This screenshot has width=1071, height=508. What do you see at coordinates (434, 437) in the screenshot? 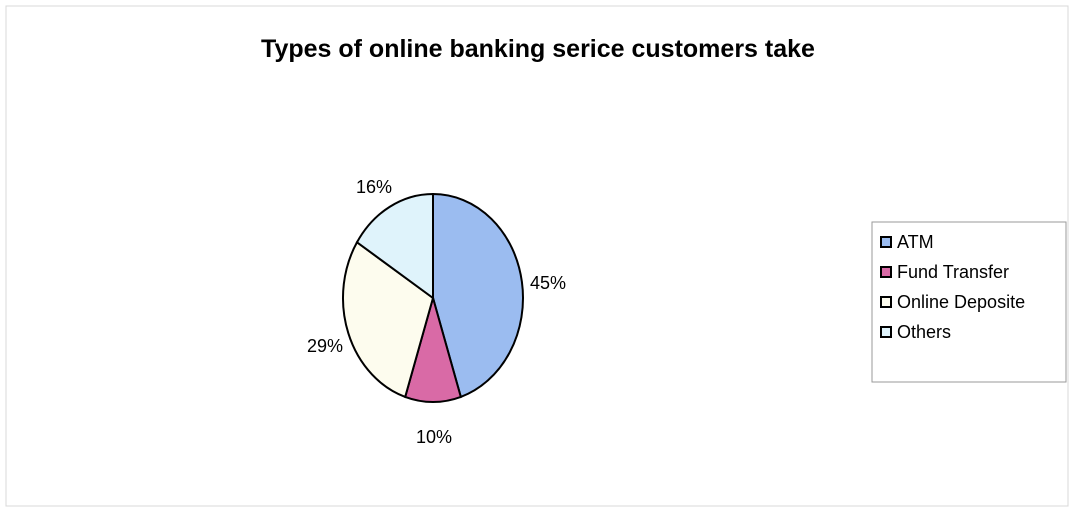
I see `data-label-fund-transfer: 10%` at bounding box center [434, 437].